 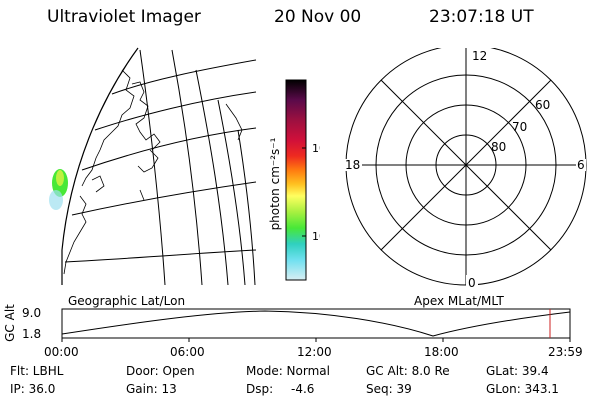 What do you see at coordinates (37, 371) in the screenshot?
I see `filter-readout: Flt: LBHL` at bounding box center [37, 371].